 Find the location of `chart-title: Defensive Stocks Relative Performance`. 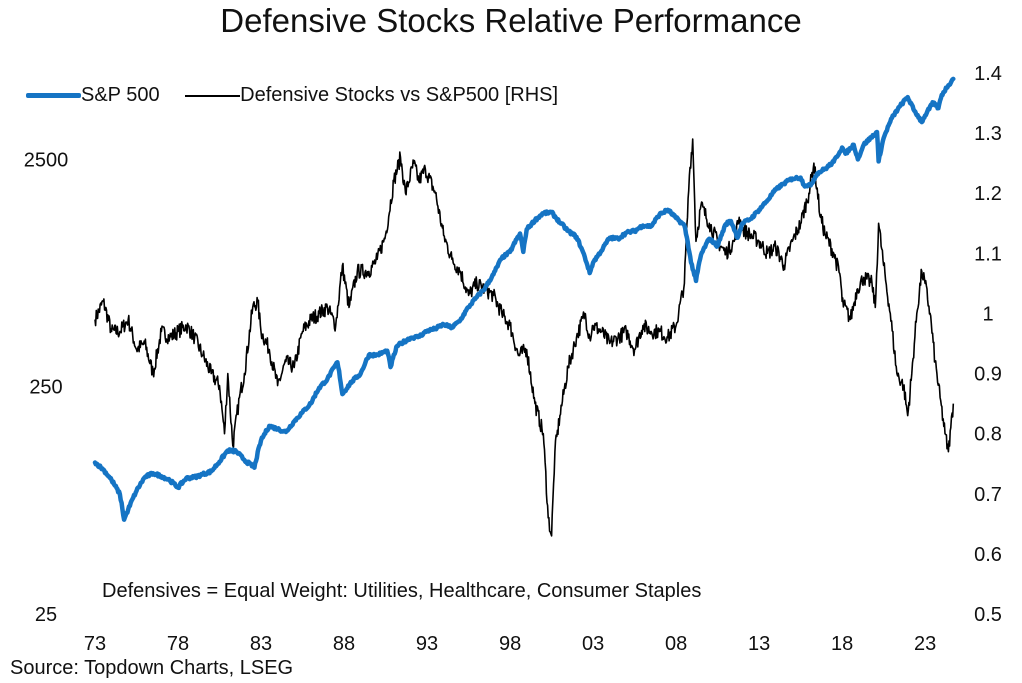

chart-title: Defensive Stocks Relative Performance is located at coordinates (511, 20).